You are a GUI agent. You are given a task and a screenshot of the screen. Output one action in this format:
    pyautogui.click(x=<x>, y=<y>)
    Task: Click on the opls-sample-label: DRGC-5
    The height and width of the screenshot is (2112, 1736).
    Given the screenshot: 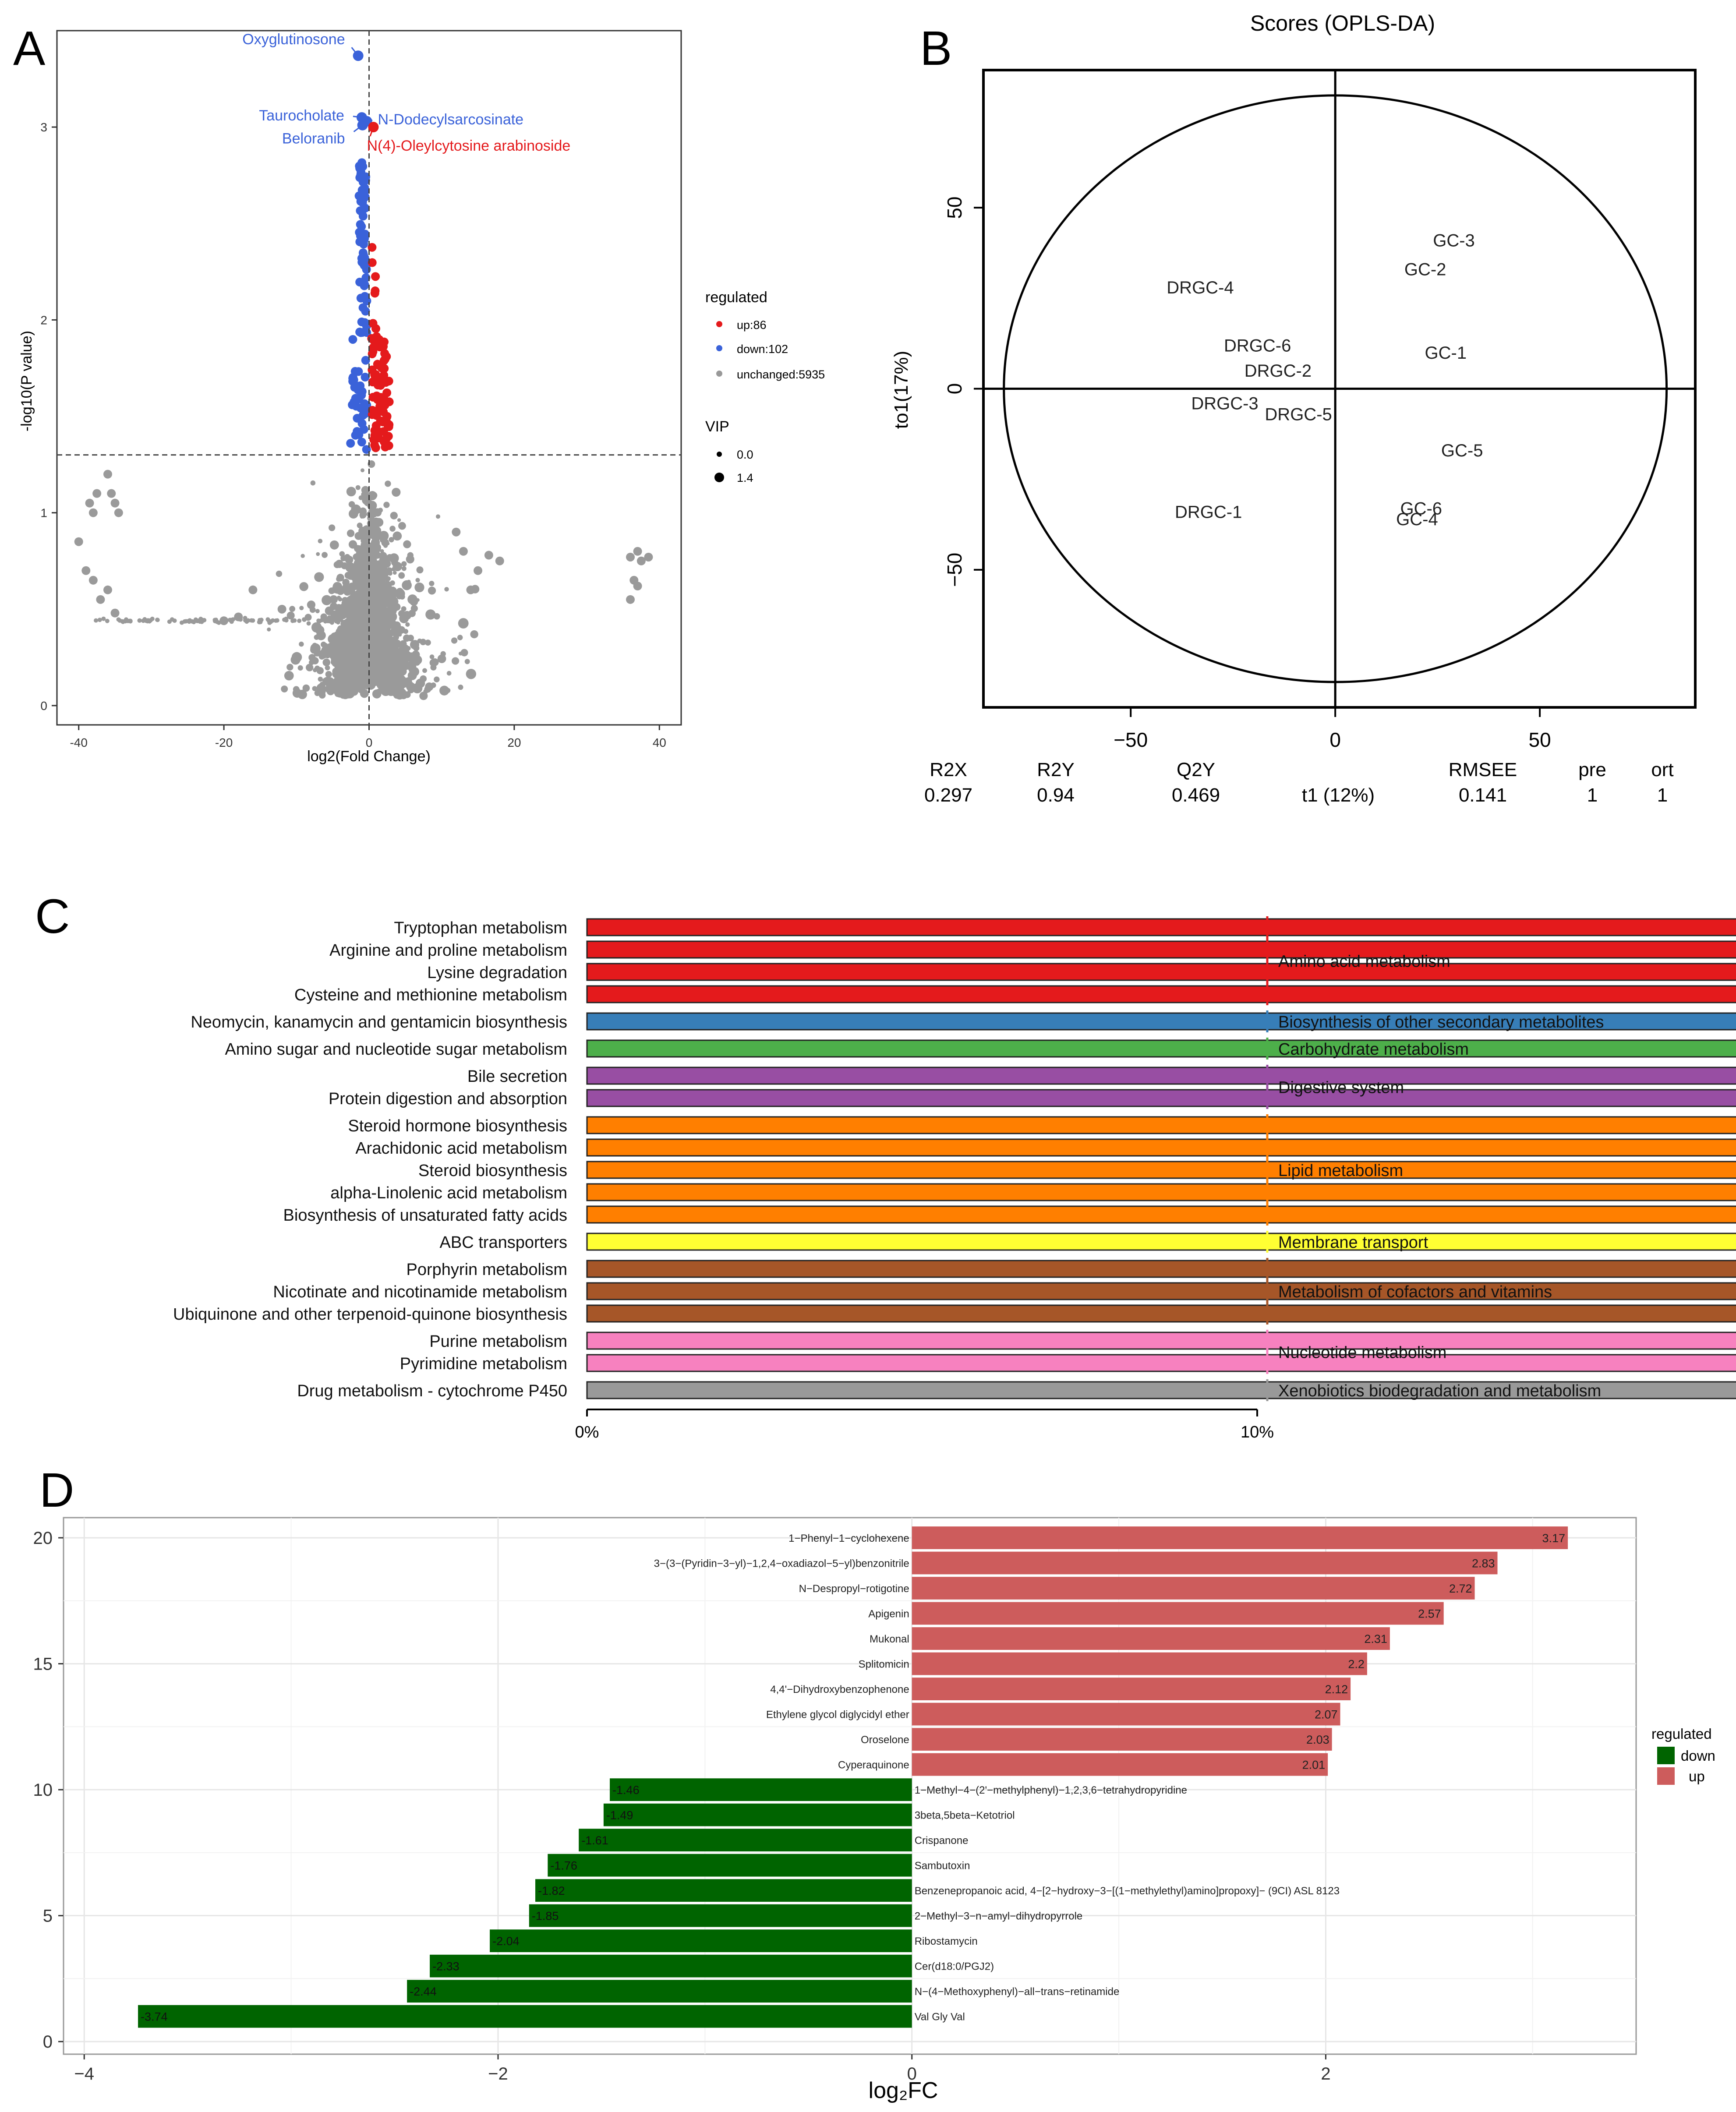 What is the action you would take?
    pyautogui.click(x=1299, y=414)
    